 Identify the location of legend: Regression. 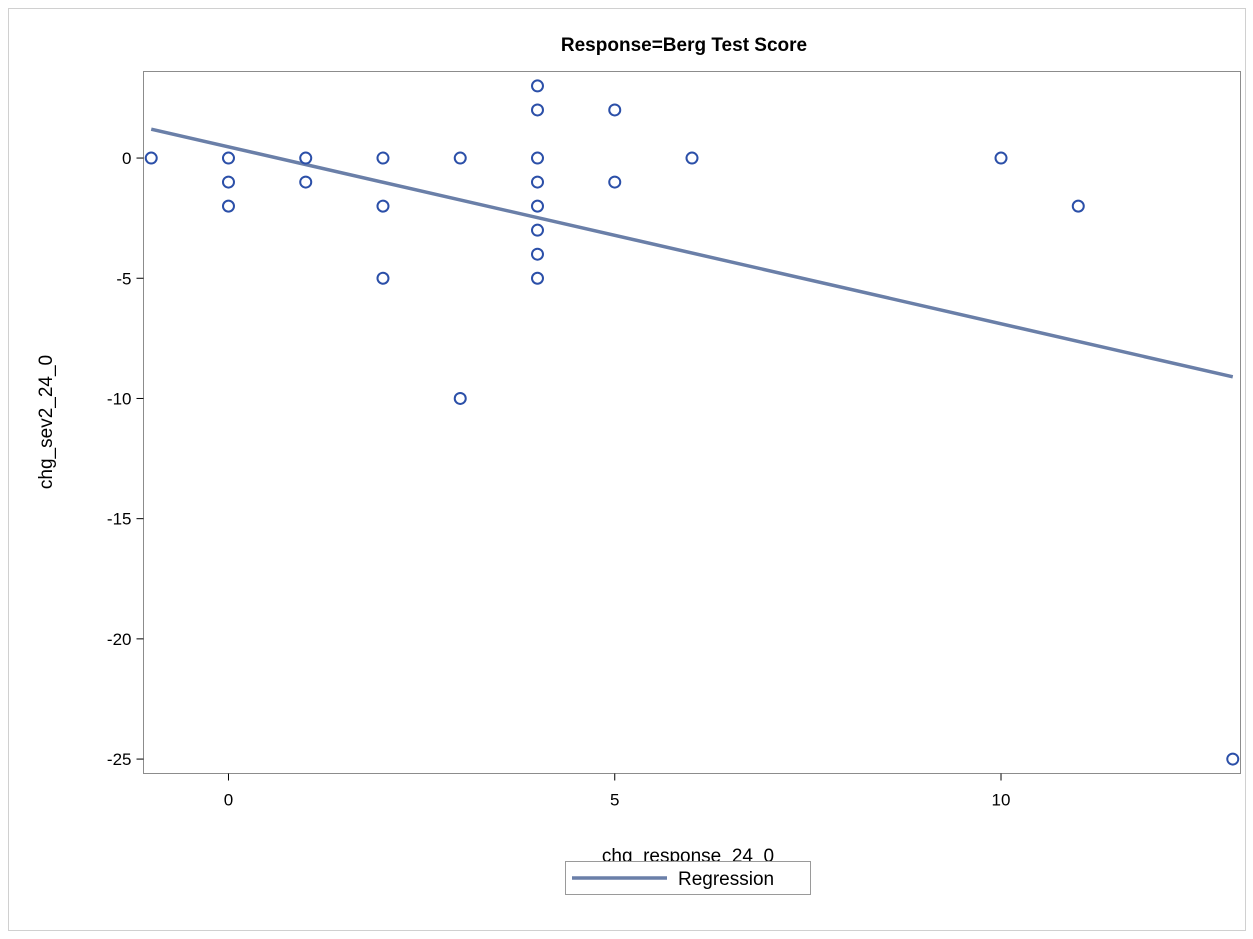
(688, 878).